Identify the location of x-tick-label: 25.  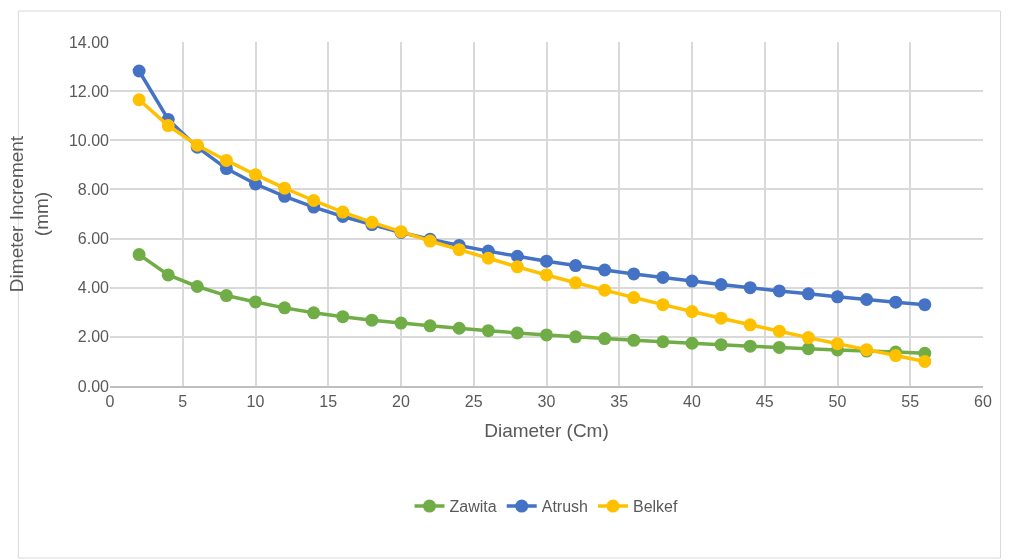
(473, 401).